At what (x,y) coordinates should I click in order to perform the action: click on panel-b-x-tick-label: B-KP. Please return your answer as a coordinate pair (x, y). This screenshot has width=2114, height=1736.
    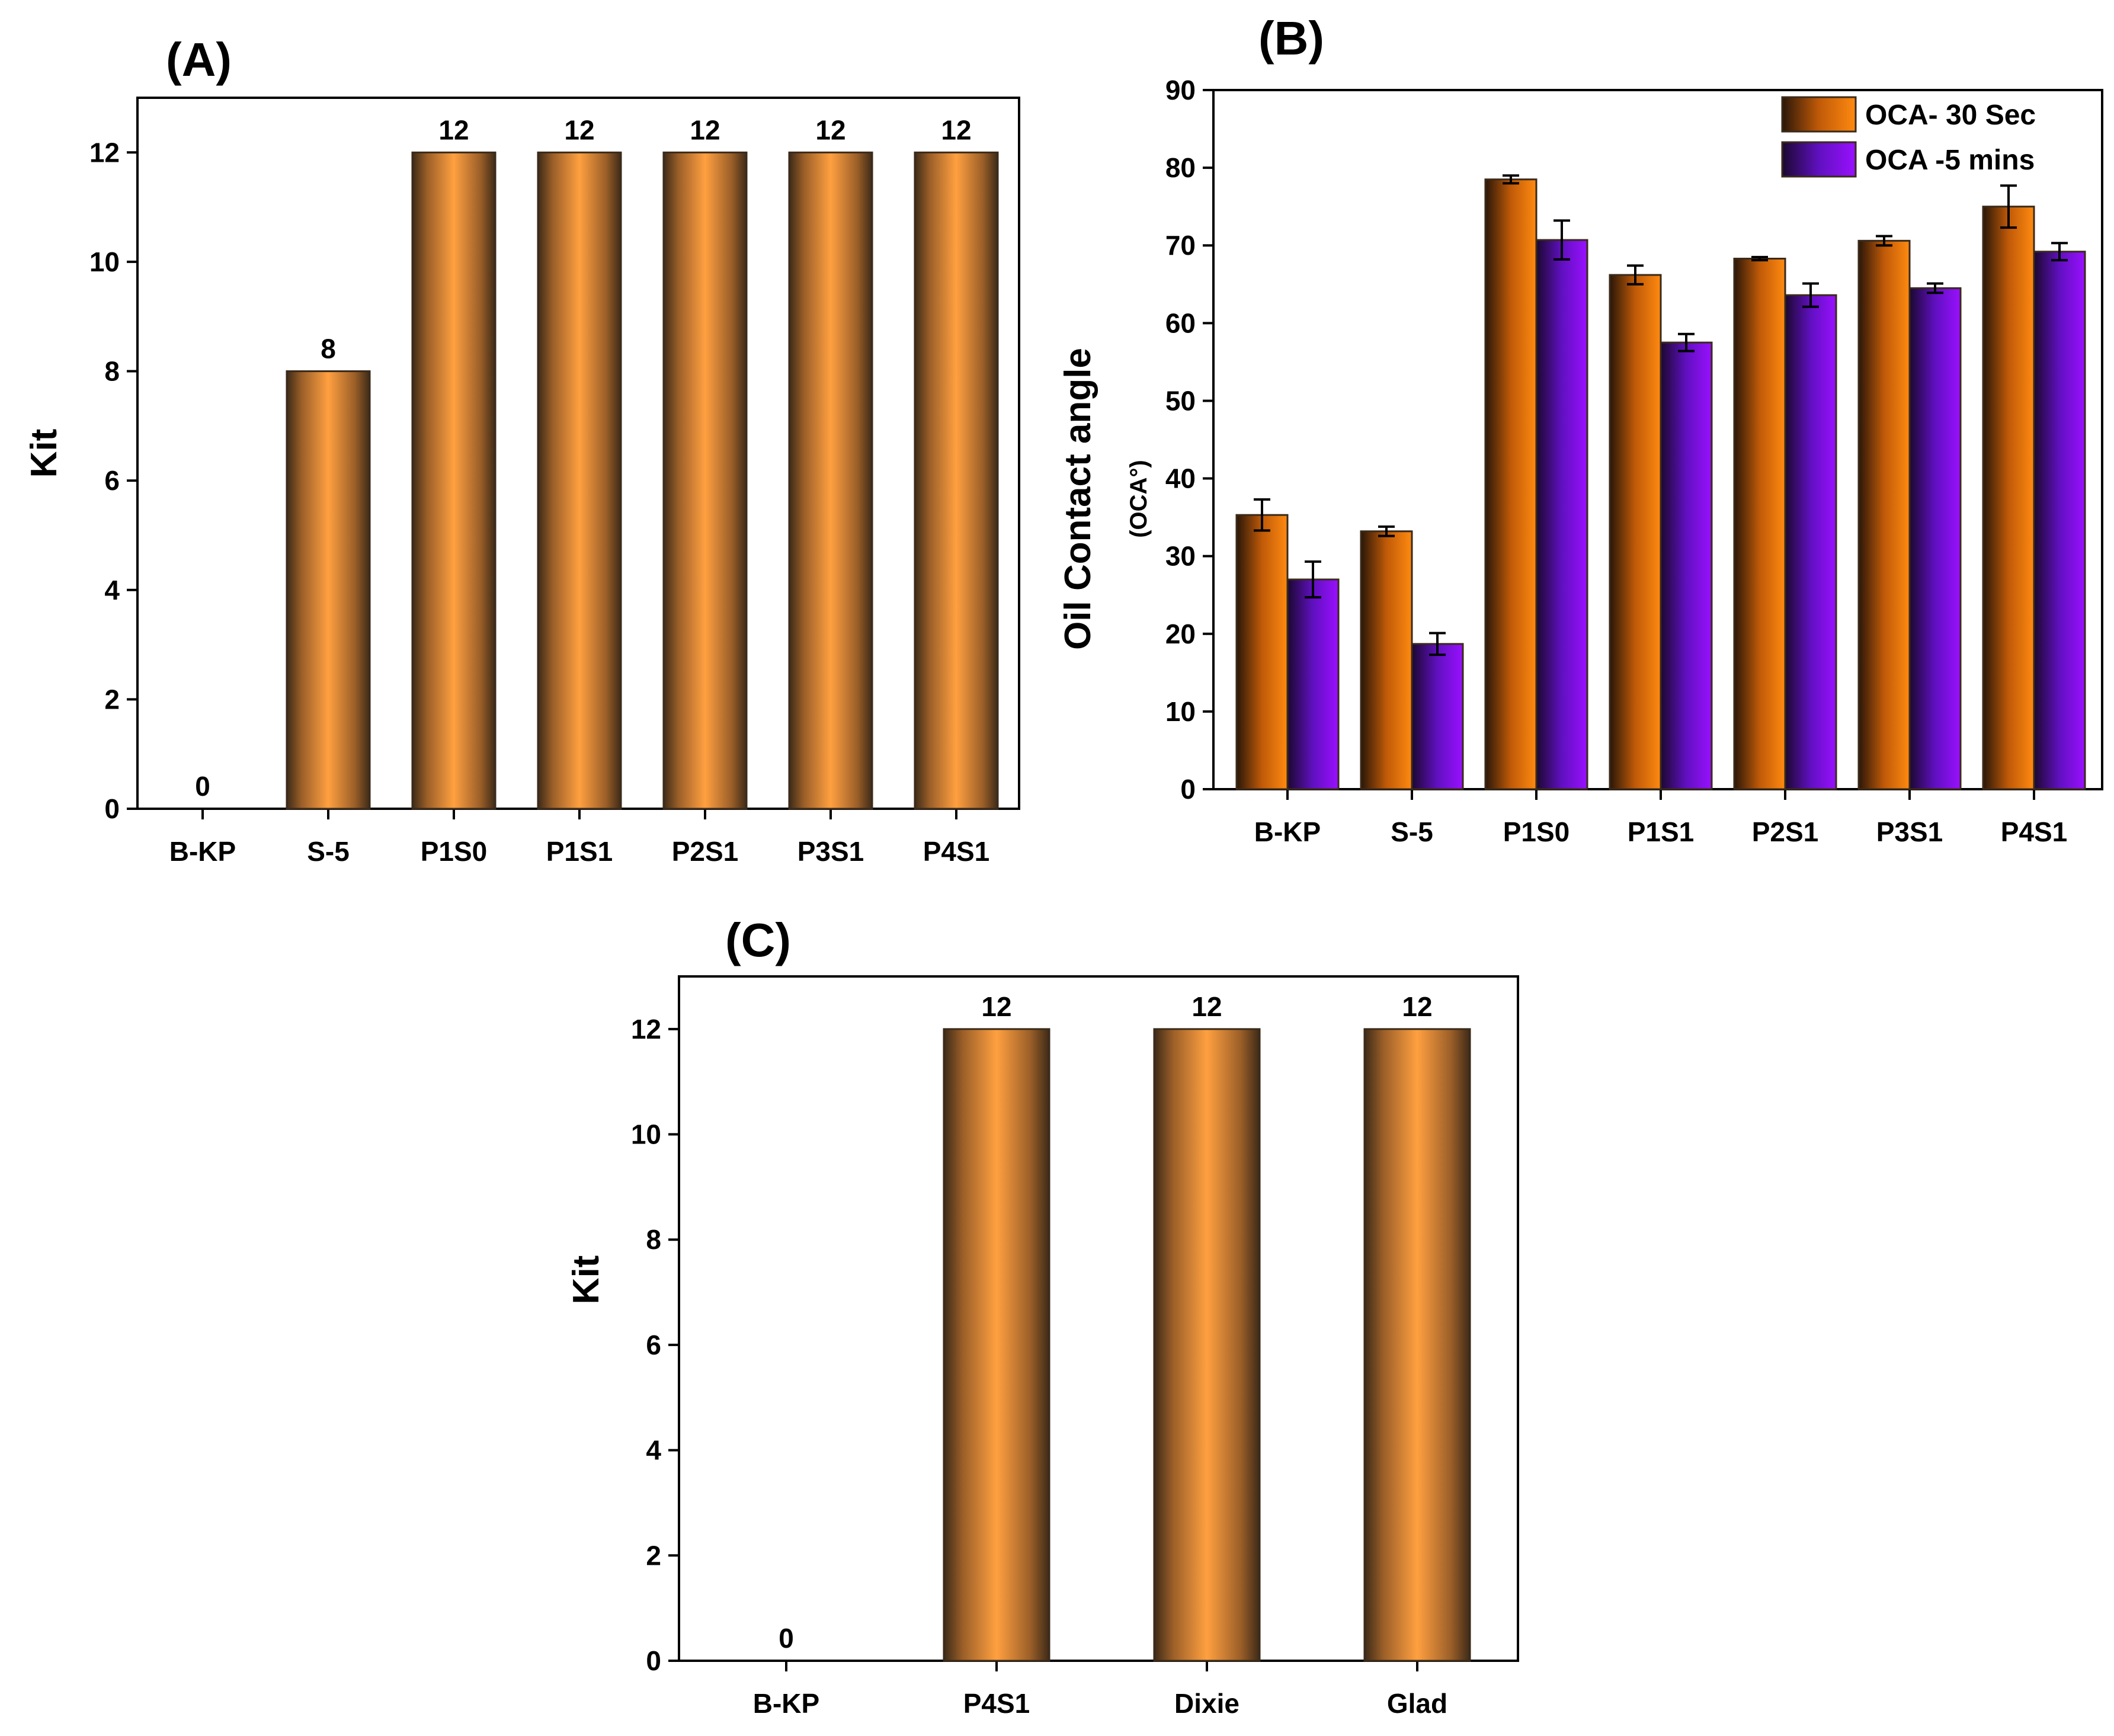
    Looking at the image, I should click on (1287, 831).